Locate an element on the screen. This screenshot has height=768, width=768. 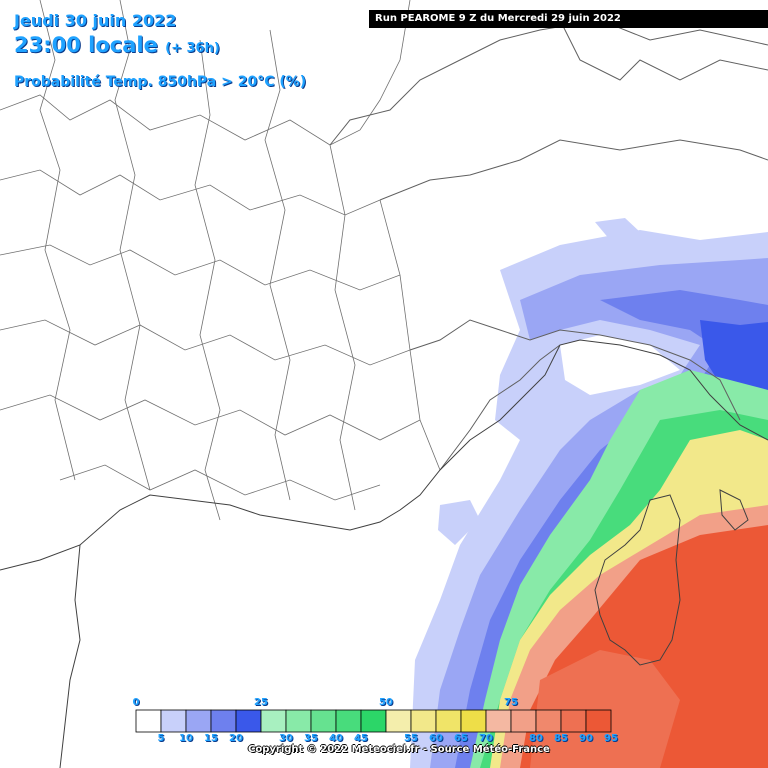
prob-gap is located at coordinates (620, 365).